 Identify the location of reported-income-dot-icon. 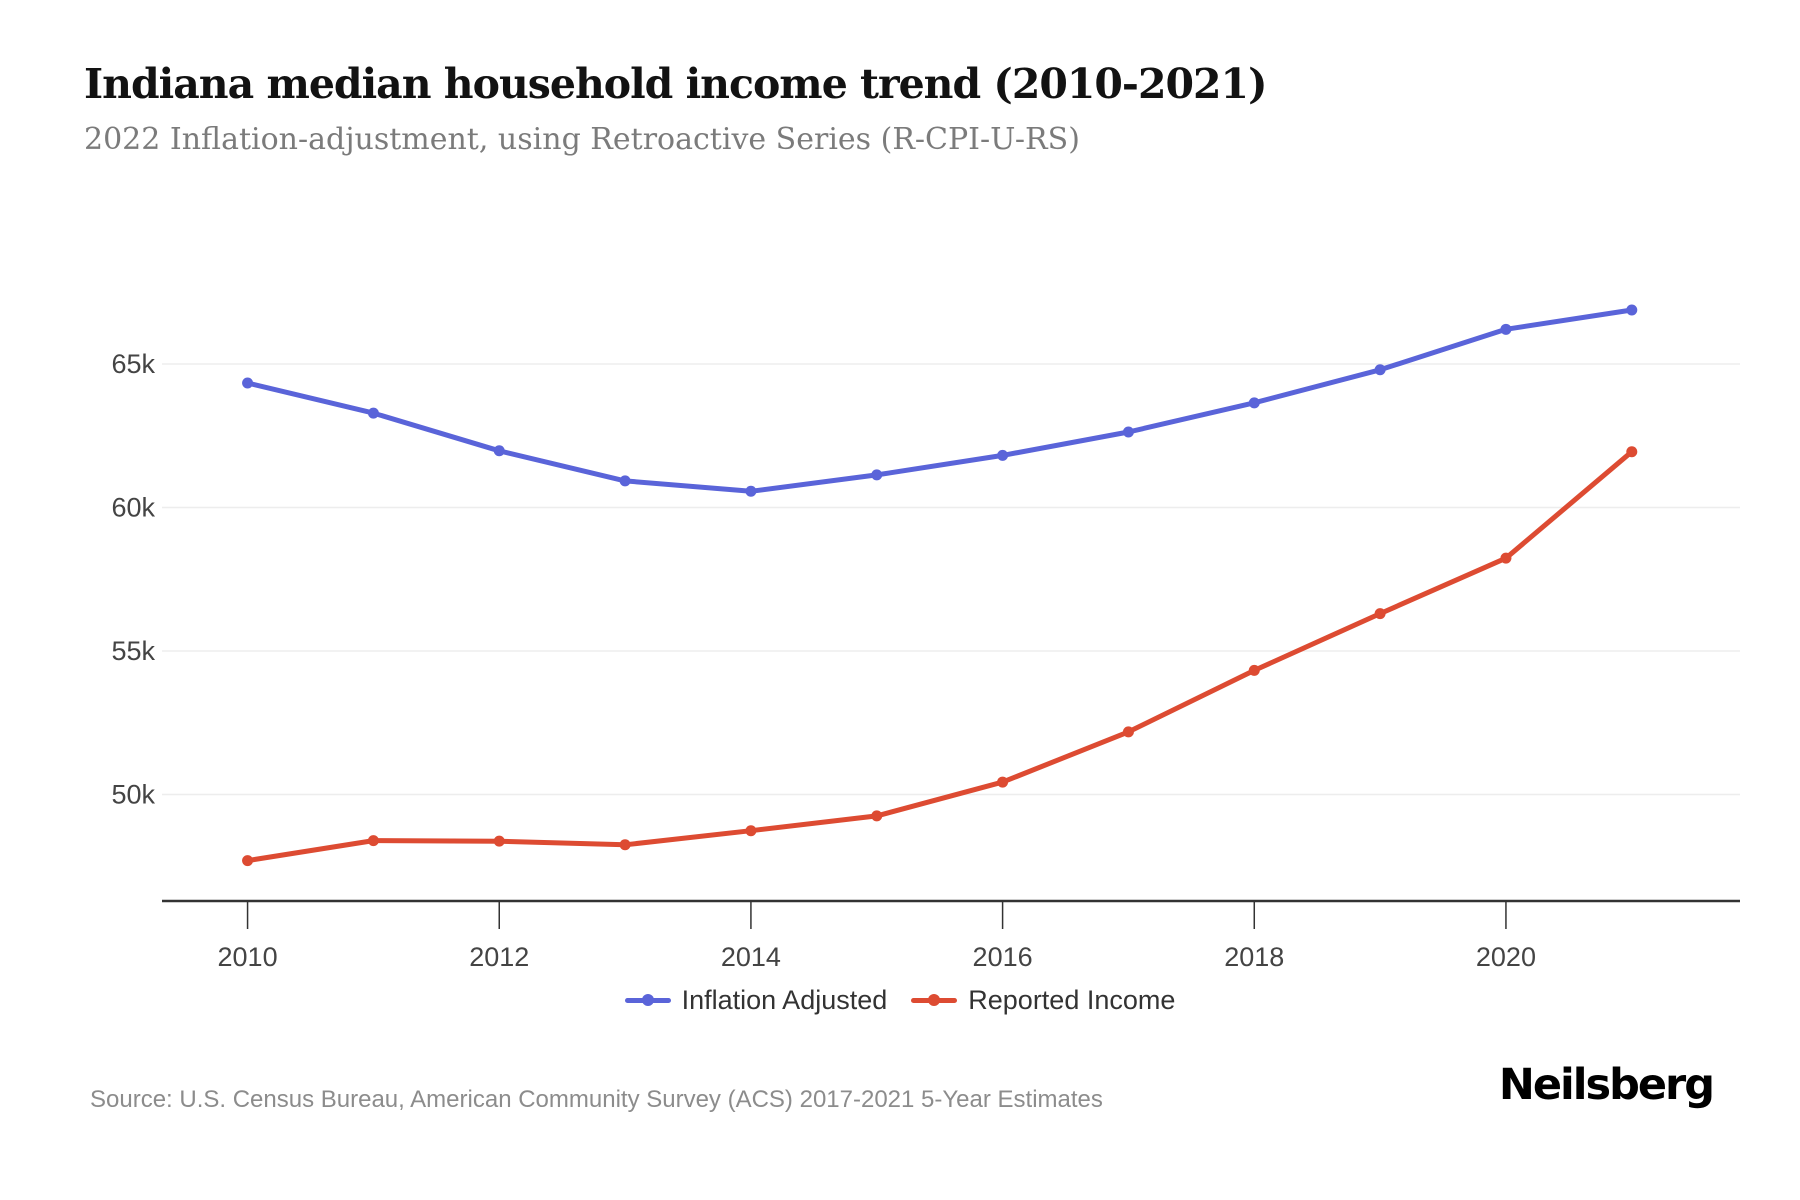
(934, 1000).